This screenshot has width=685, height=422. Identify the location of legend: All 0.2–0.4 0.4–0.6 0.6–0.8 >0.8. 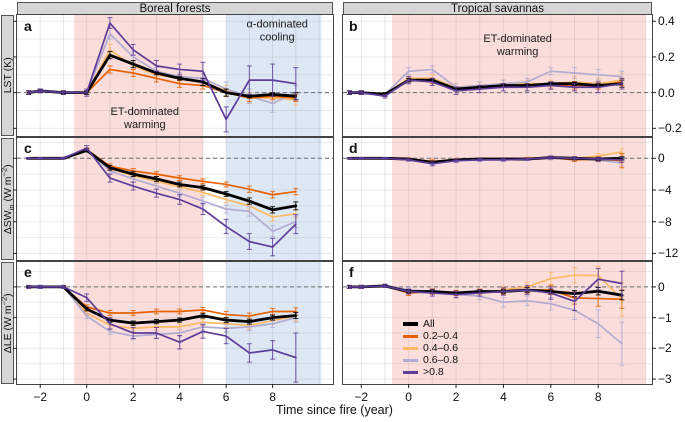
(430, 348).